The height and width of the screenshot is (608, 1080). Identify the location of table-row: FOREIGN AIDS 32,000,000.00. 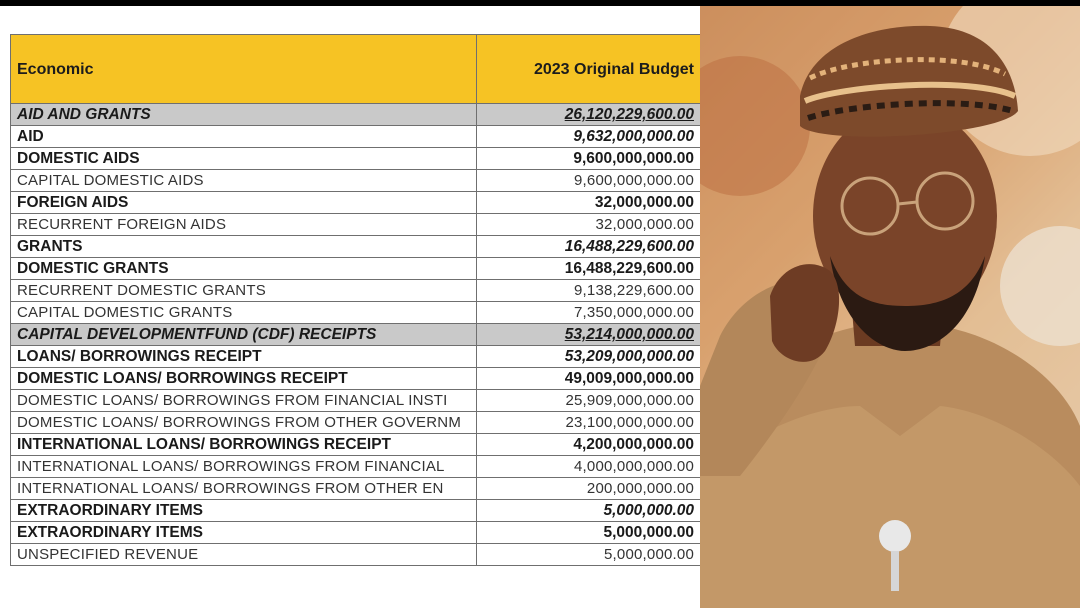
(355, 202).